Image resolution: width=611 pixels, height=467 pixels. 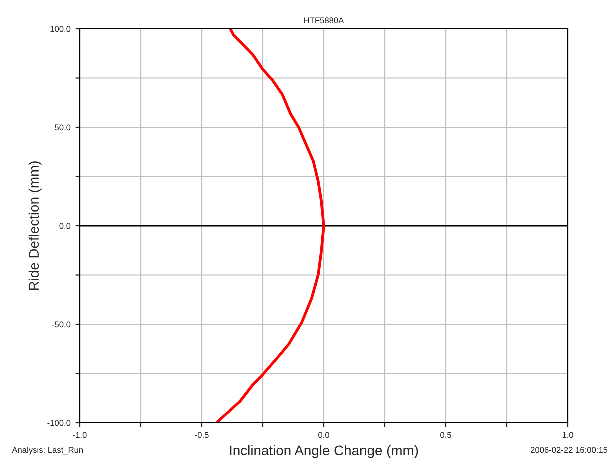 I want to click on y-tick-label: -50.0, so click(x=61, y=325).